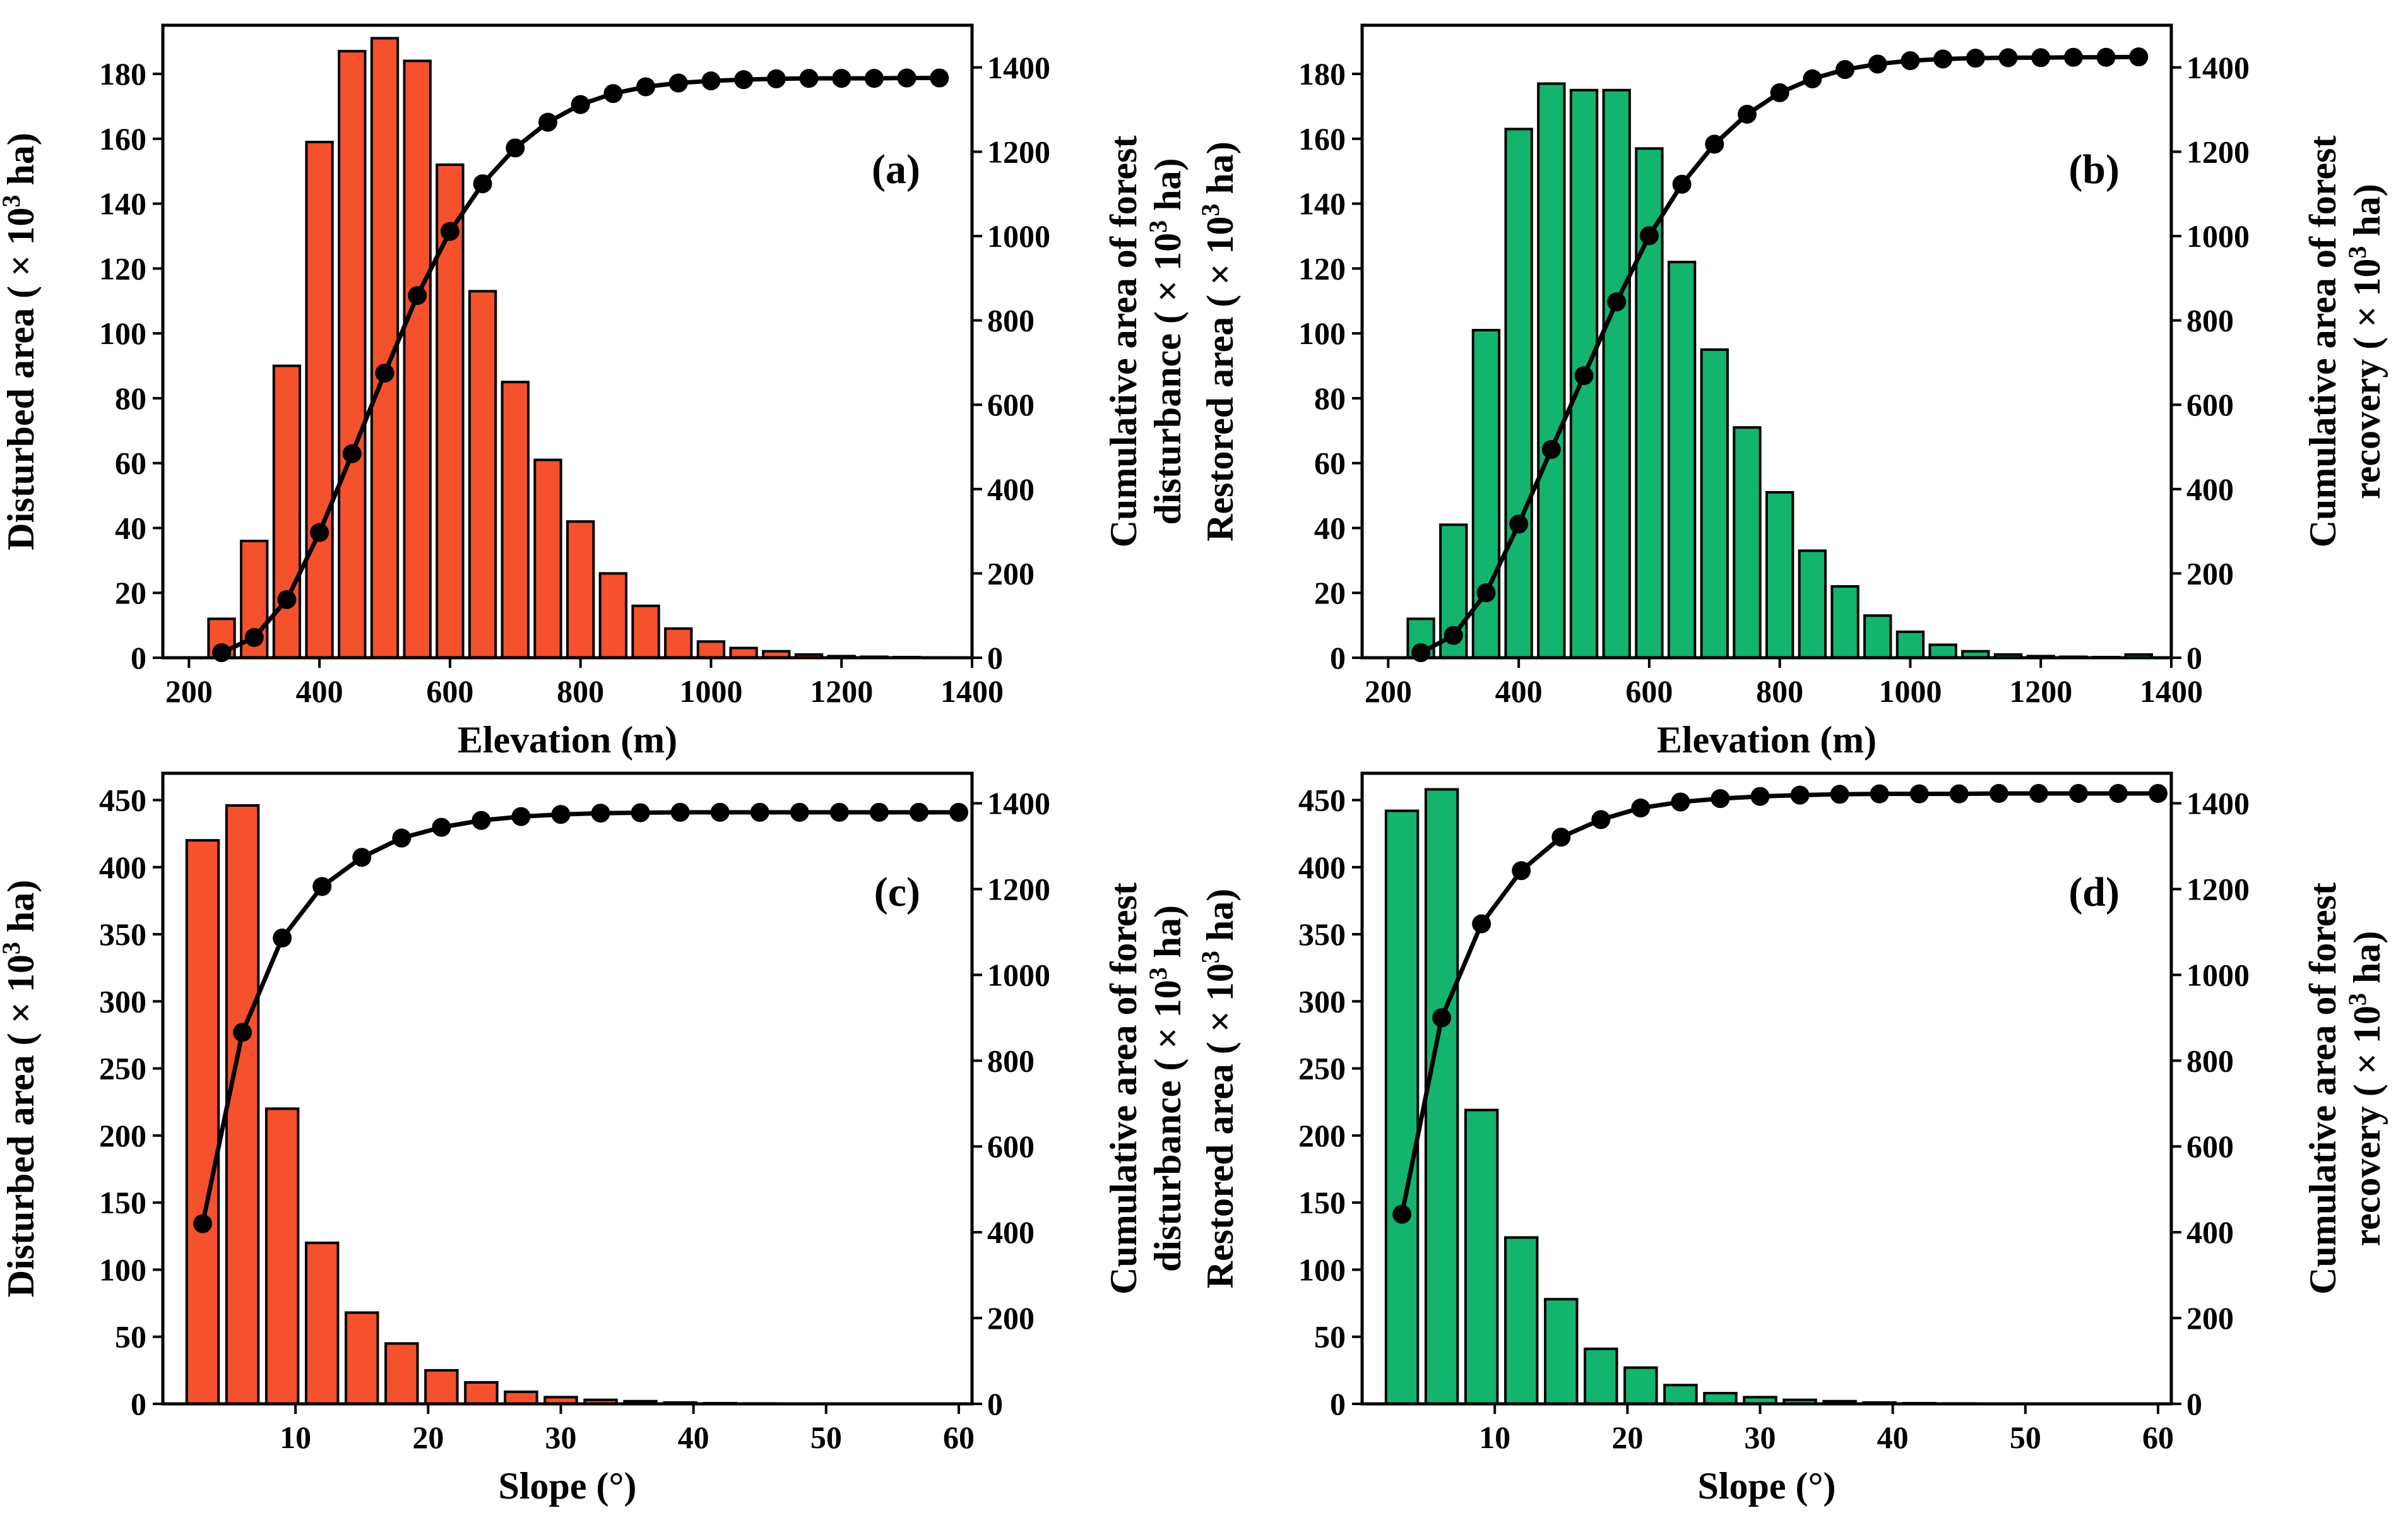 This screenshot has height=1532, width=2408. I want to click on x-tick-label: 200, so click(1388, 691).